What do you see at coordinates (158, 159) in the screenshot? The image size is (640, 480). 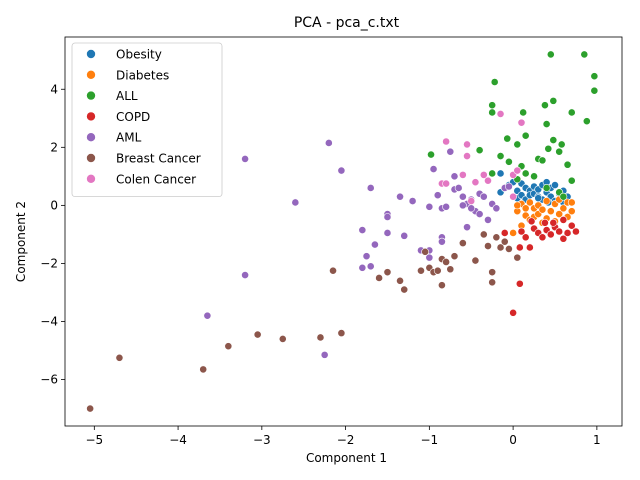 I see `legend-label-breast-cancer: Breast Cancer` at bounding box center [158, 159].